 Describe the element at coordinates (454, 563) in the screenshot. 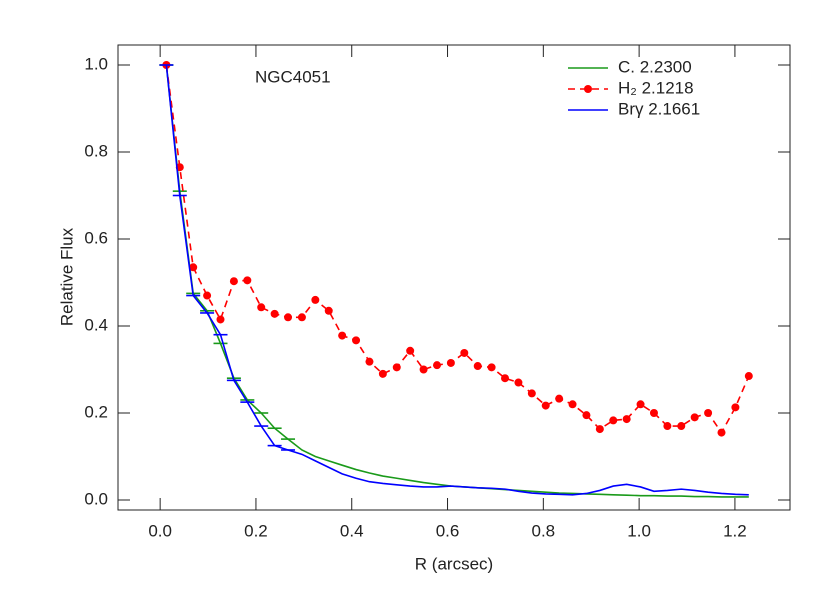

I see `x-axis-label: R (arcsec)` at that location.